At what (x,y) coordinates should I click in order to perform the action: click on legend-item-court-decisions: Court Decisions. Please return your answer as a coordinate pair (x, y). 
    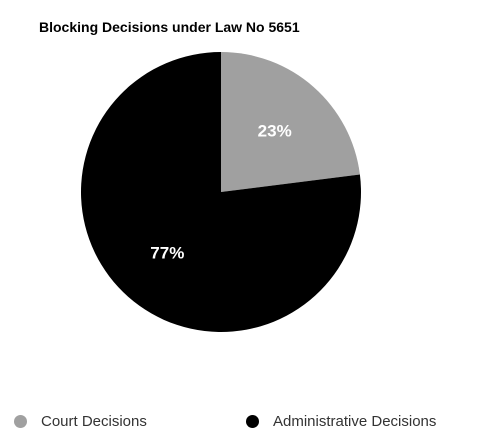
    Looking at the image, I should click on (80, 421).